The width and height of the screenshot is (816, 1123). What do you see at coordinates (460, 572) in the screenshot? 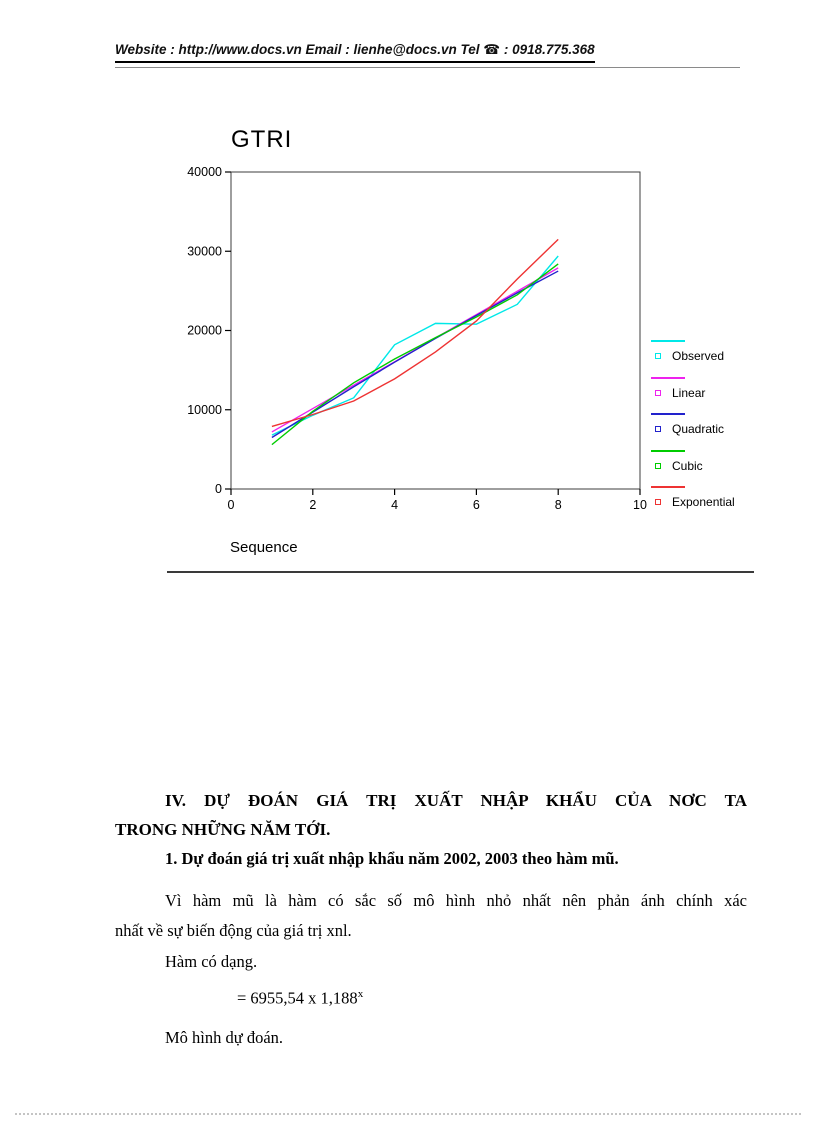
I see `horizontal-rule` at bounding box center [460, 572].